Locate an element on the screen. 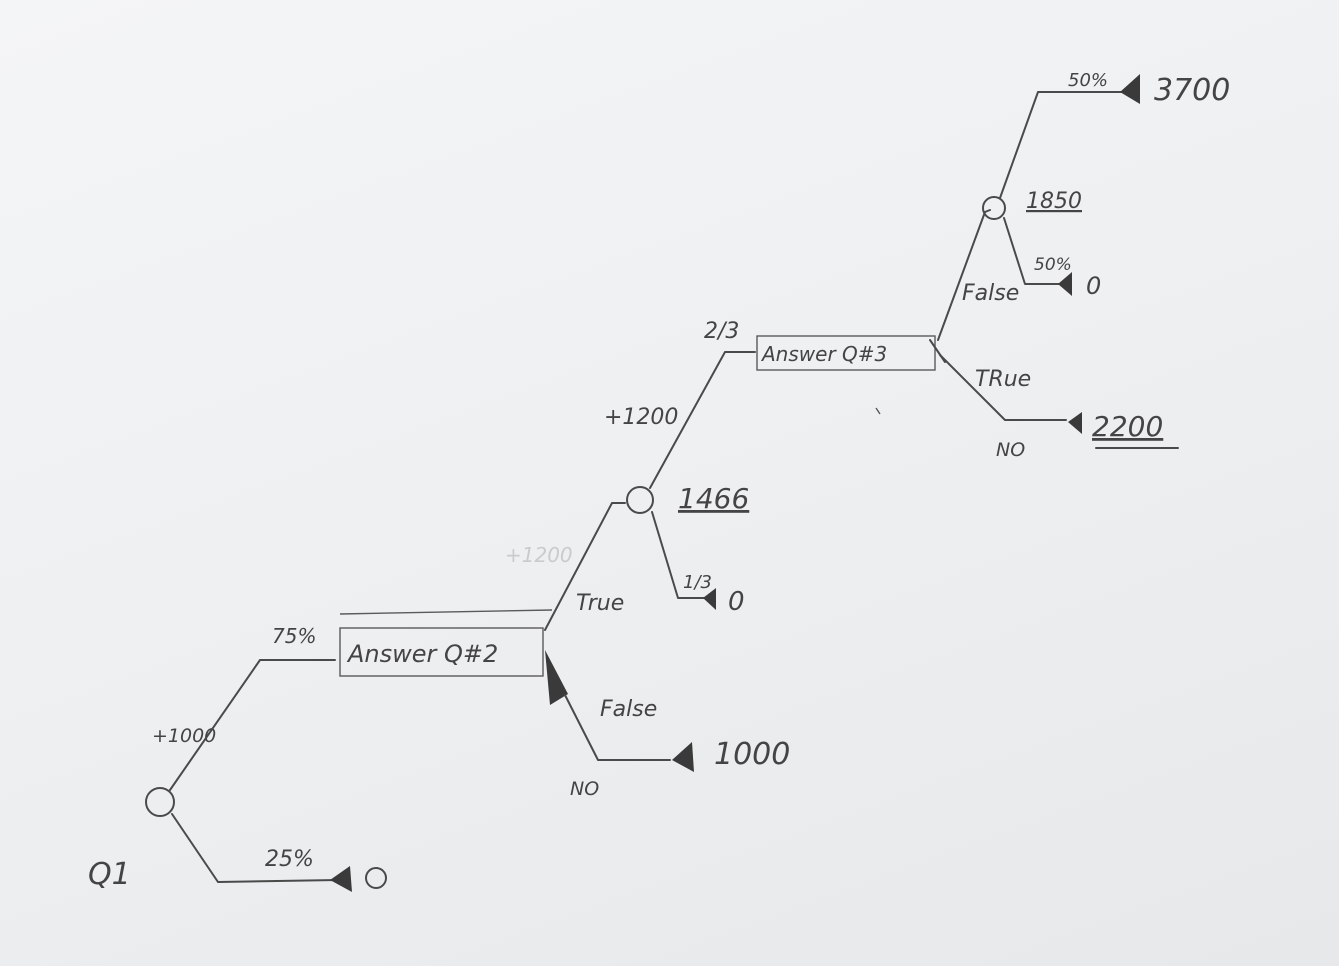 The width and height of the screenshot is (1339, 966). q3-win-terminal-icon is located at coordinates (1130, 89).